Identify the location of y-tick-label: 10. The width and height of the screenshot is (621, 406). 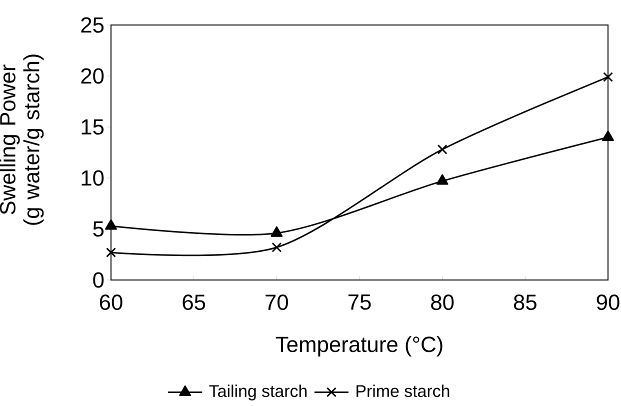
(93, 178).